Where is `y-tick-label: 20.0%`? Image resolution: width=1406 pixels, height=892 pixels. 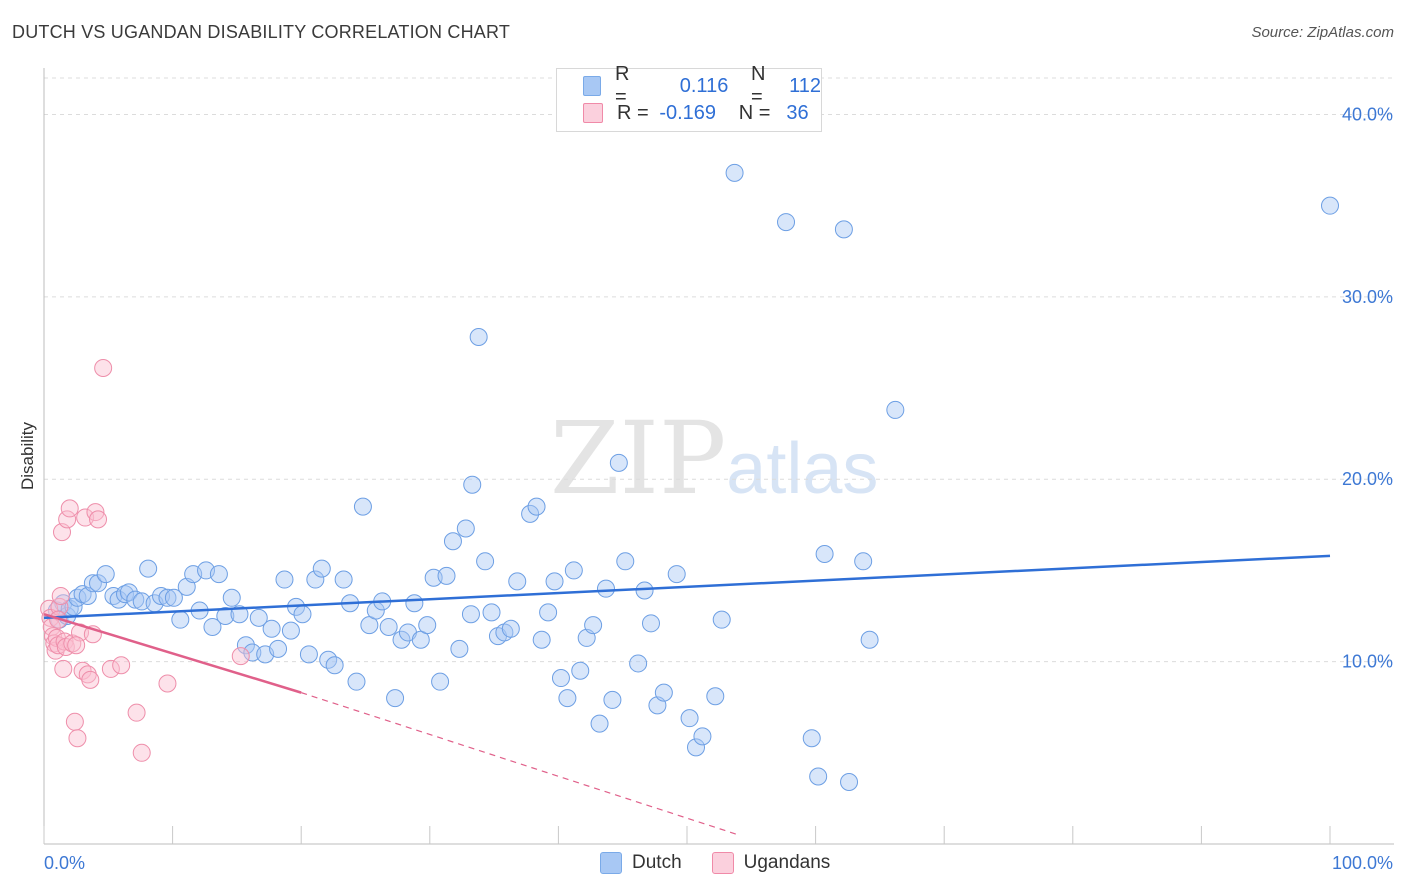
y-tick-label: 20.0% is located at coordinates (1367, 479).